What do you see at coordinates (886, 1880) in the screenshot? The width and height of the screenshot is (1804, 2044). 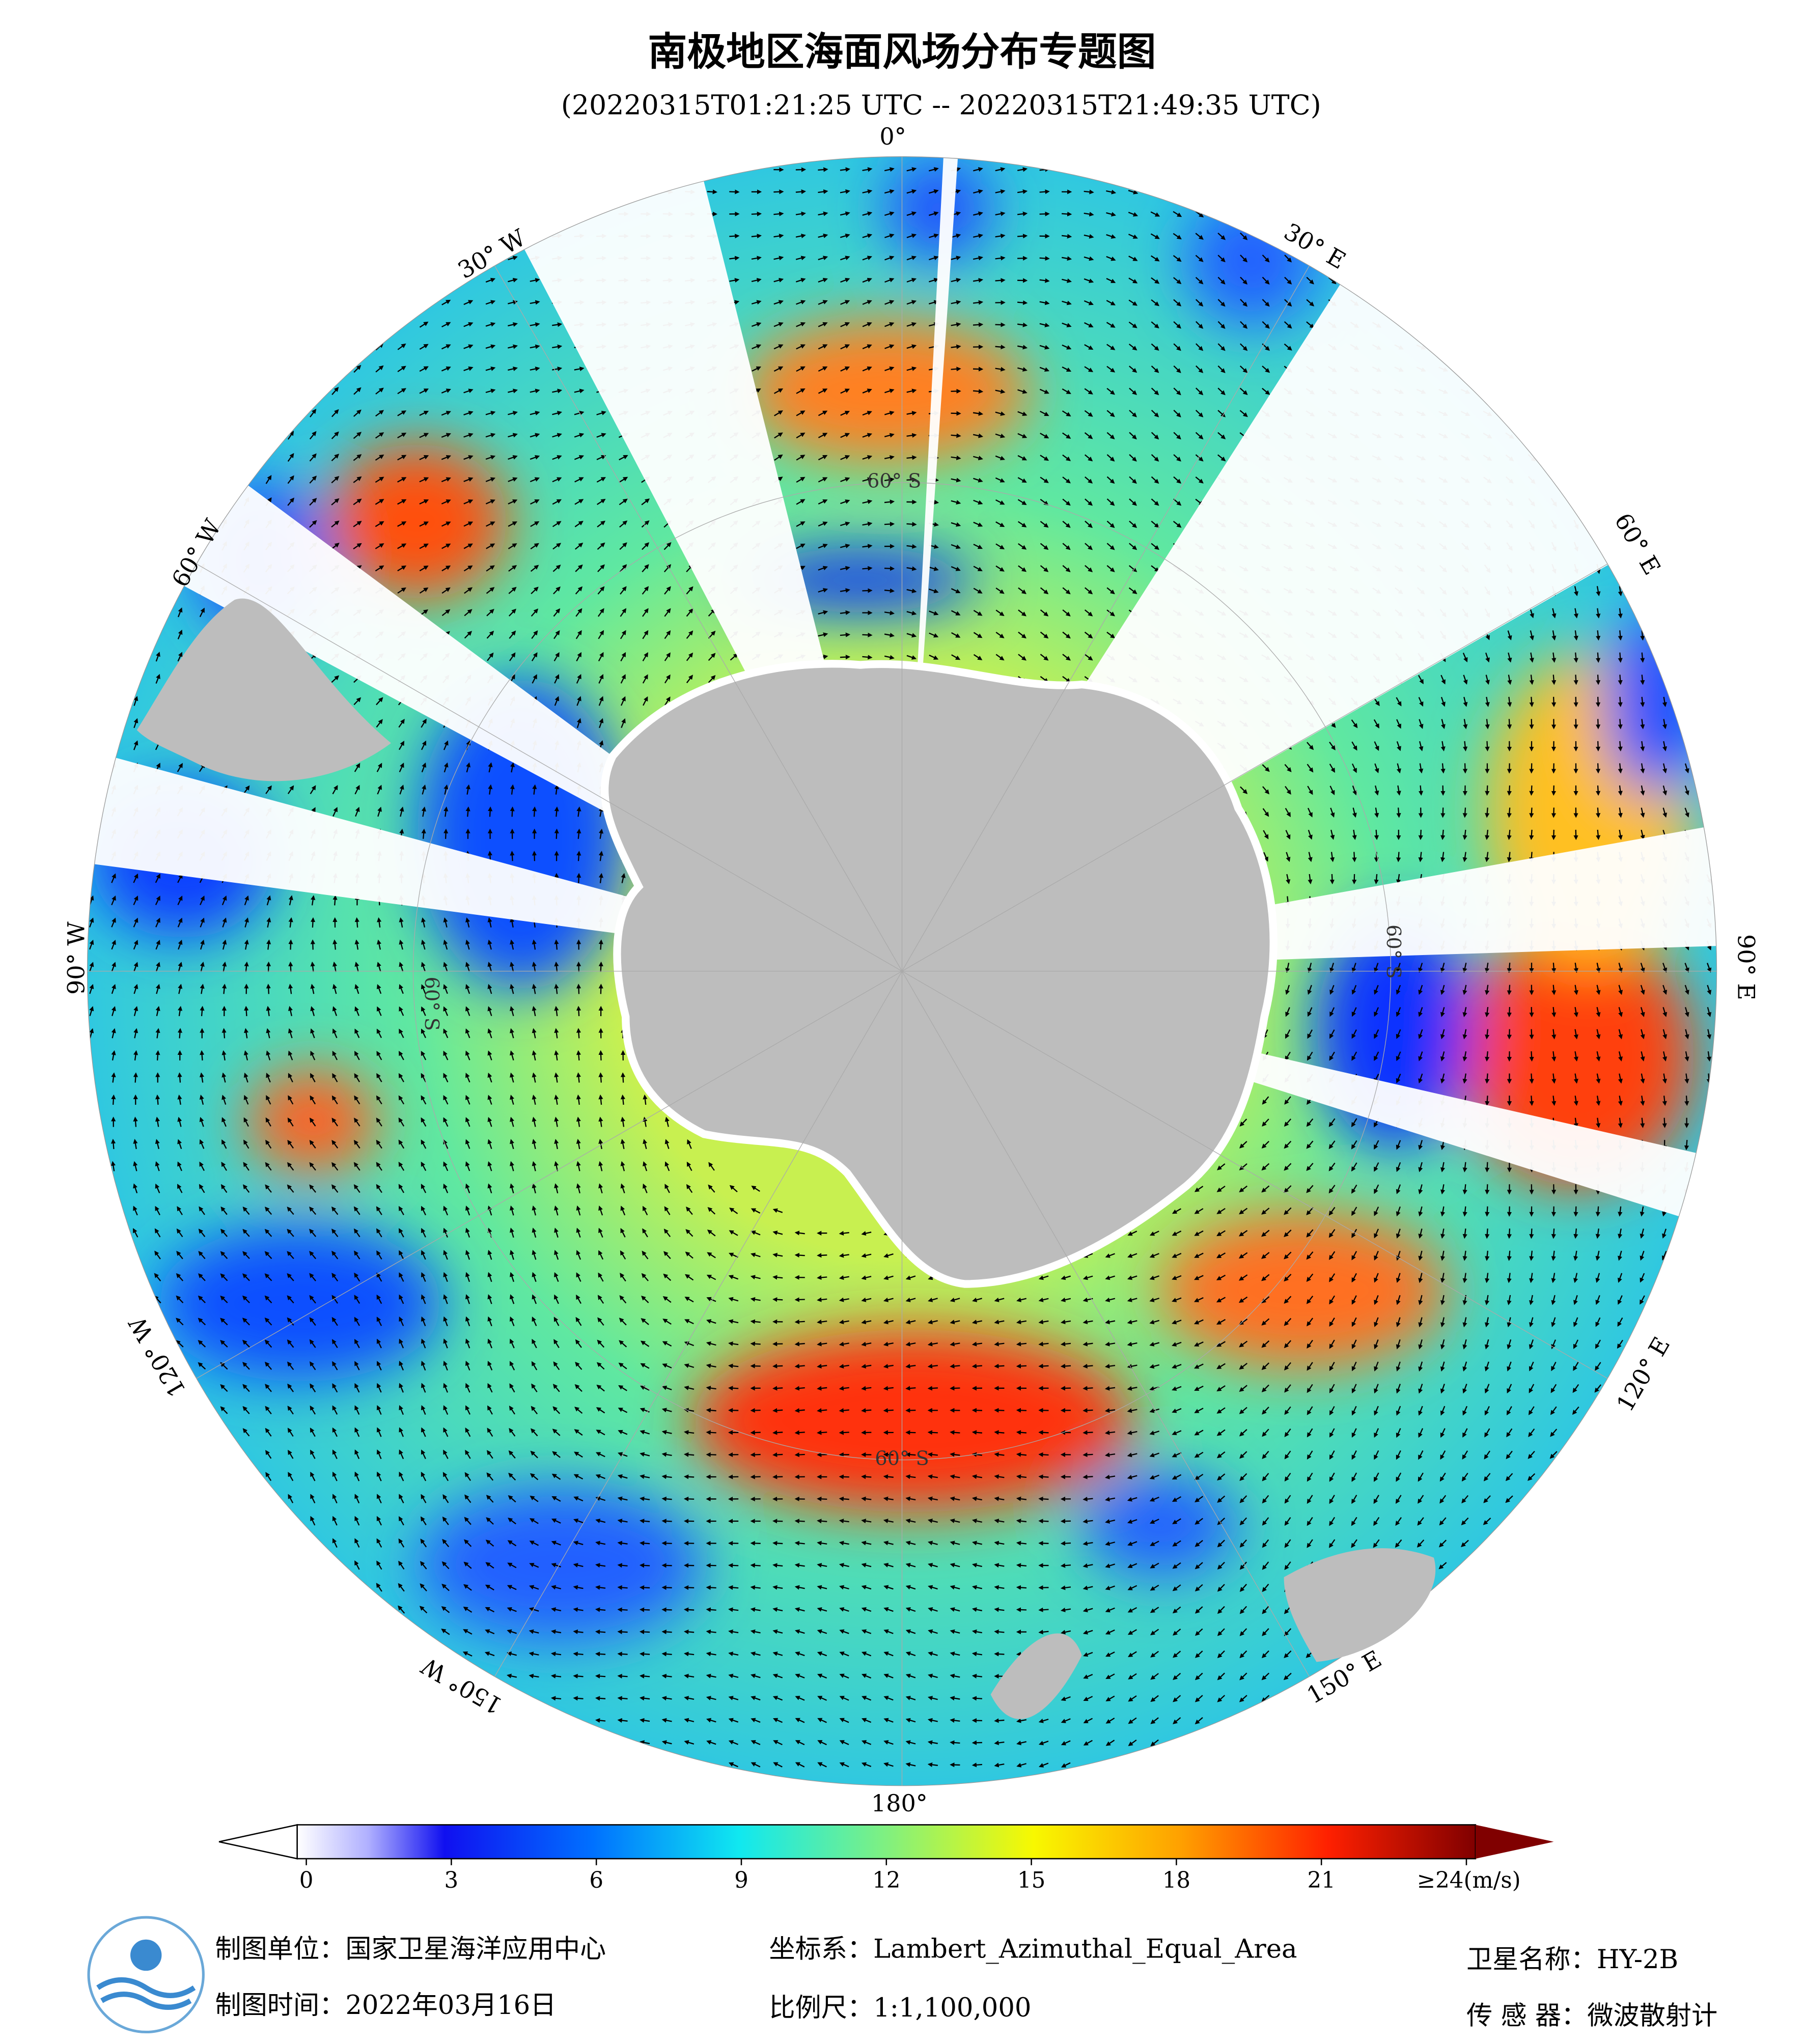 I see `colorbar-tick-label: 12` at bounding box center [886, 1880].